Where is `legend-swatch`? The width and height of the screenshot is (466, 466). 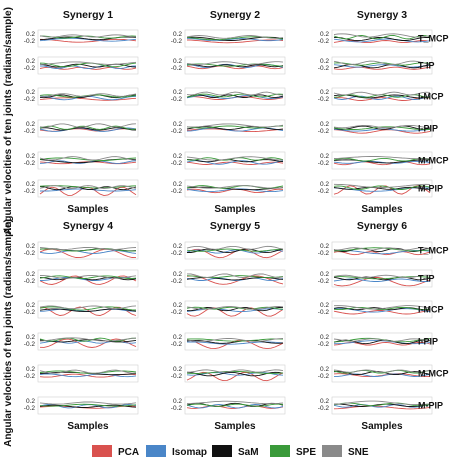
legend-swatch is located at coordinates (156, 451).